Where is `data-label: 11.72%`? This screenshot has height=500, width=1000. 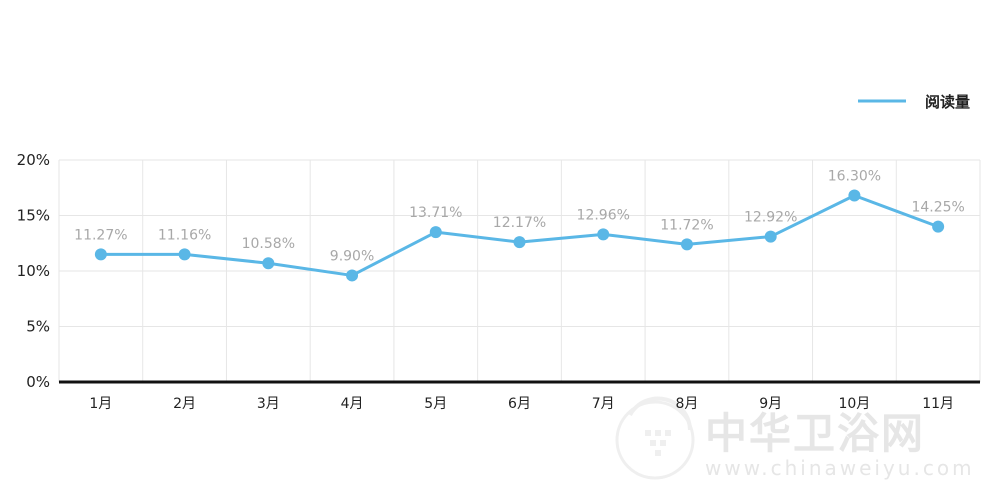
data-label: 11.72% is located at coordinates (686, 225).